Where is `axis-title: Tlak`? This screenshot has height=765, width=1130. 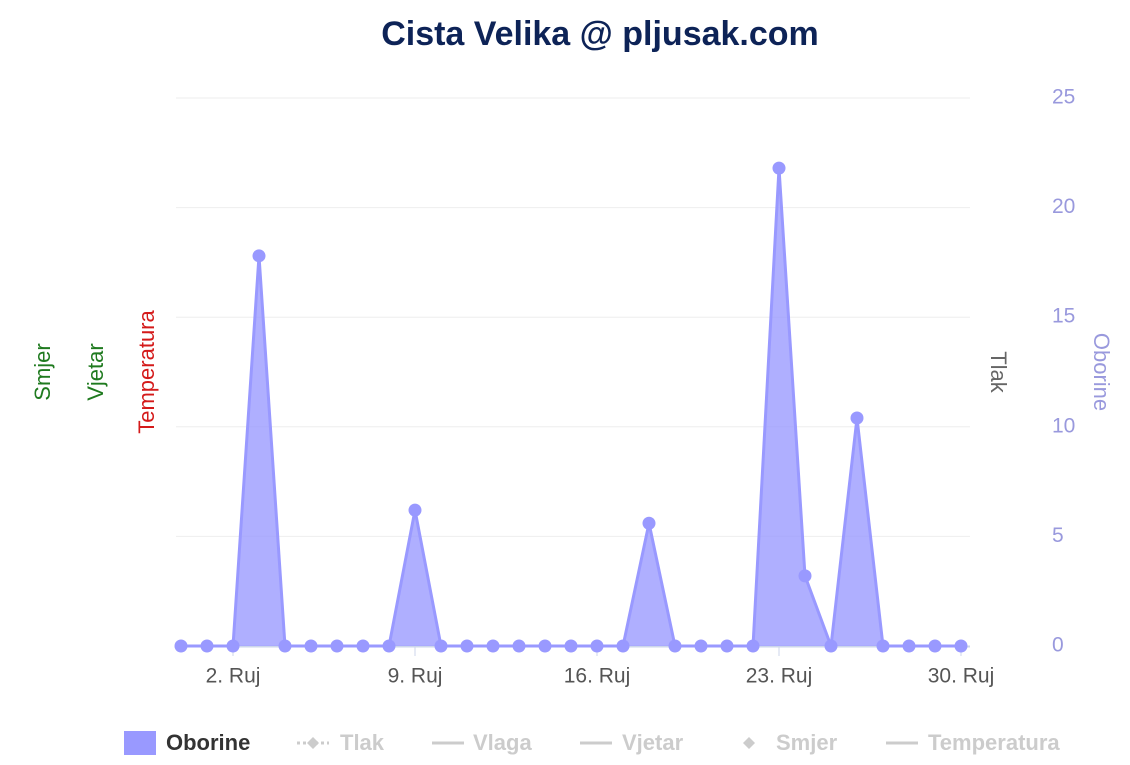 axis-title: Tlak is located at coordinates (998, 372).